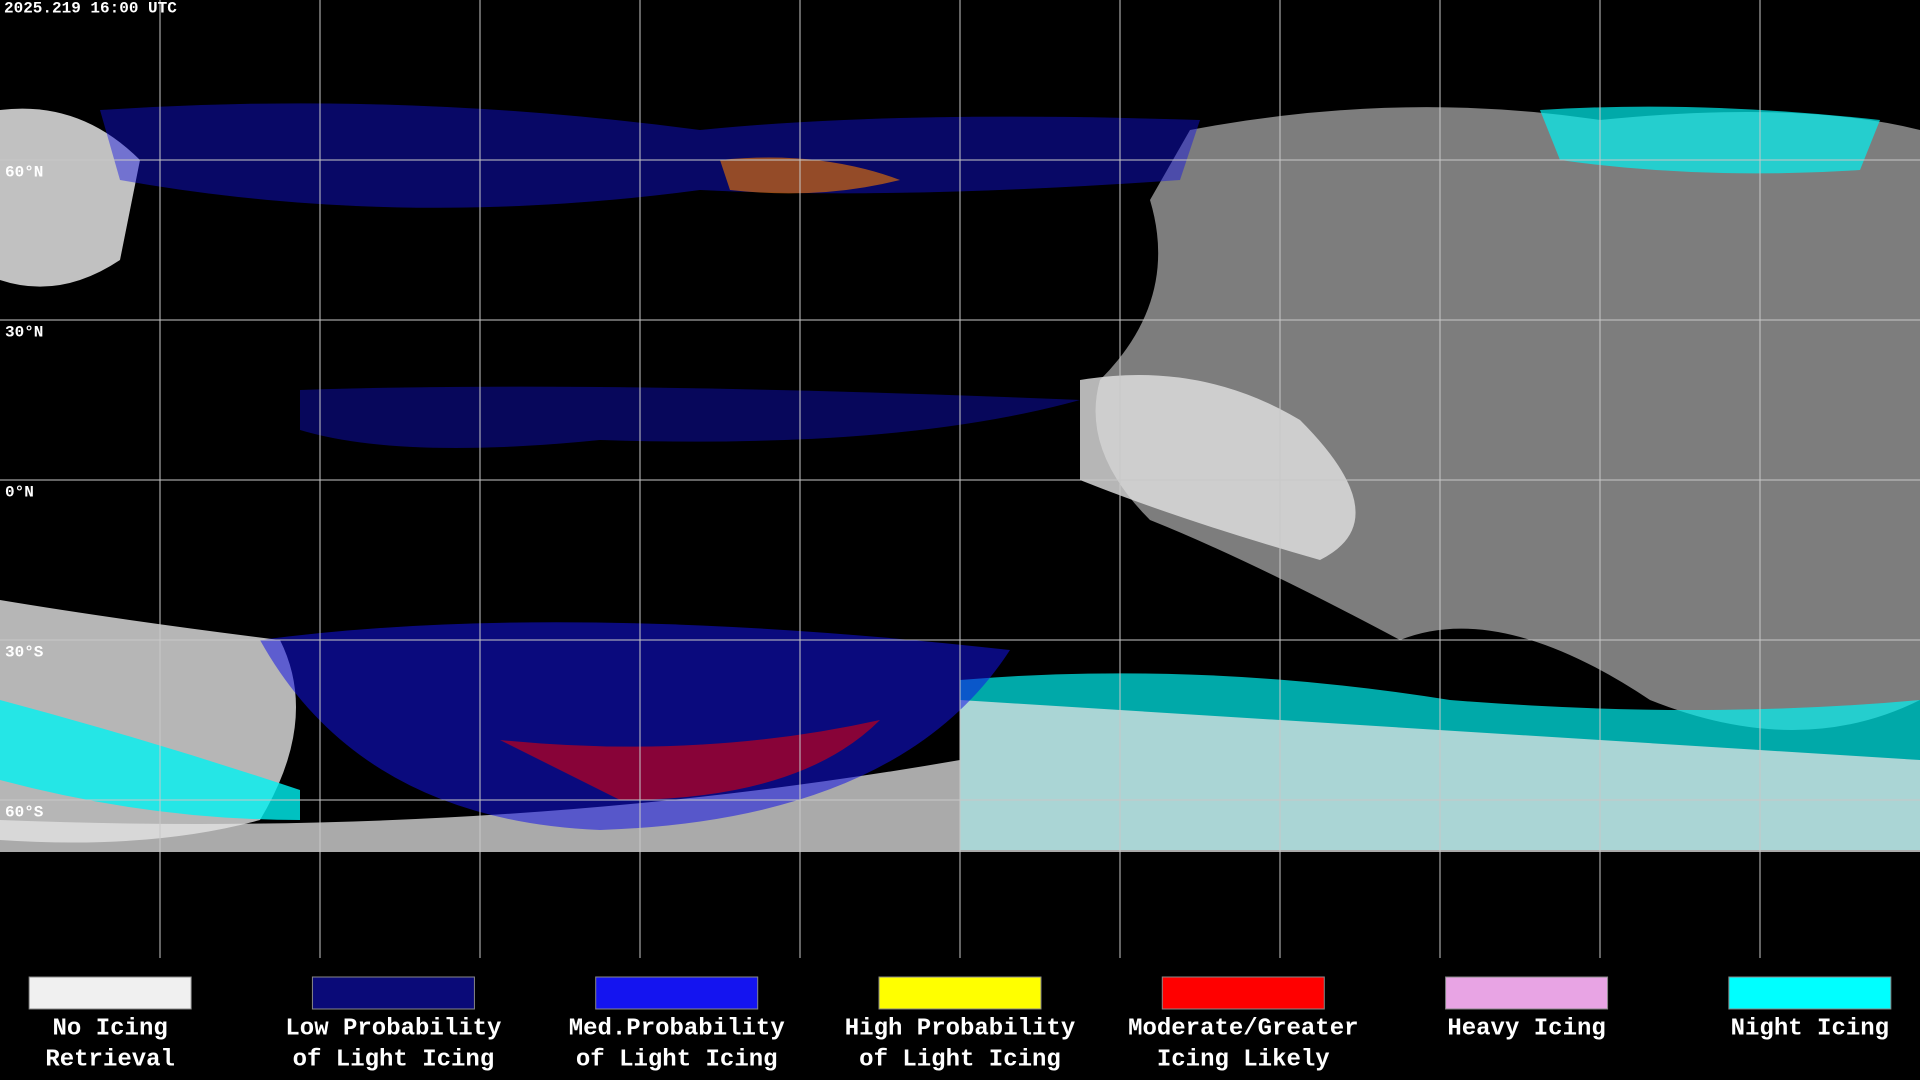 The image size is (1920, 1080). I want to click on timestamp: 2025.219 16:00 UTC, so click(90, 8).